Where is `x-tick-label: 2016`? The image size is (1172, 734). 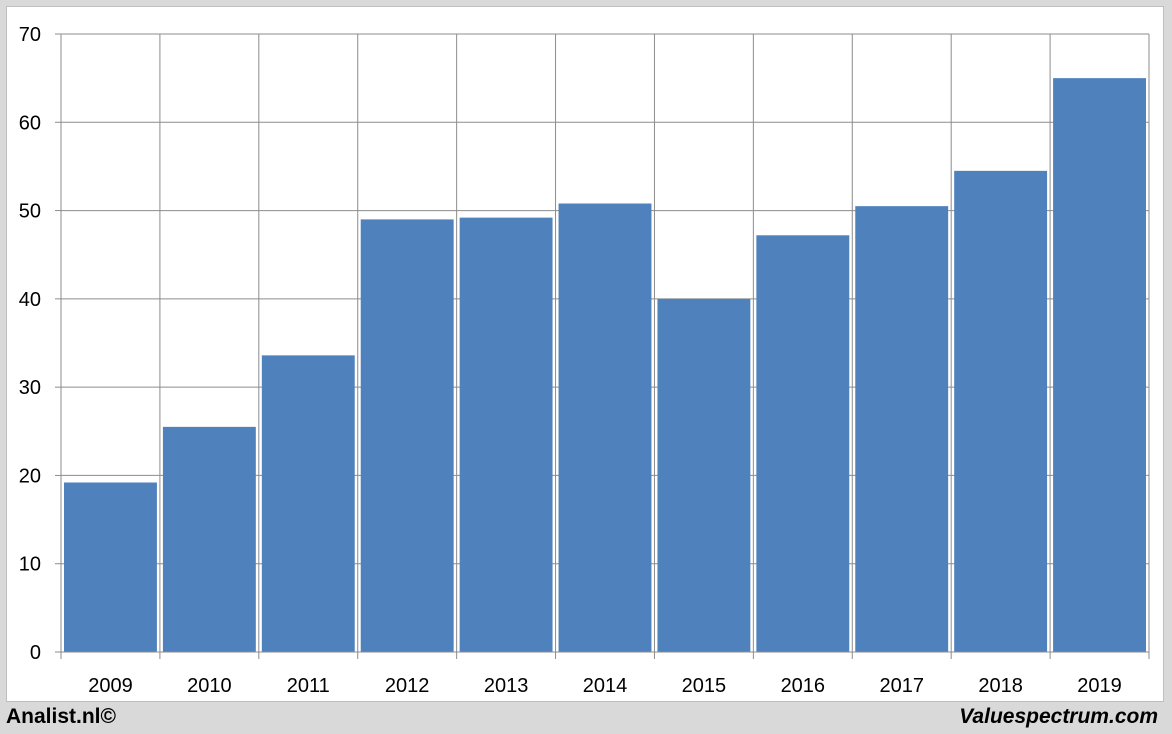 x-tick-label: 2016 is located at coordinates (803, 686).